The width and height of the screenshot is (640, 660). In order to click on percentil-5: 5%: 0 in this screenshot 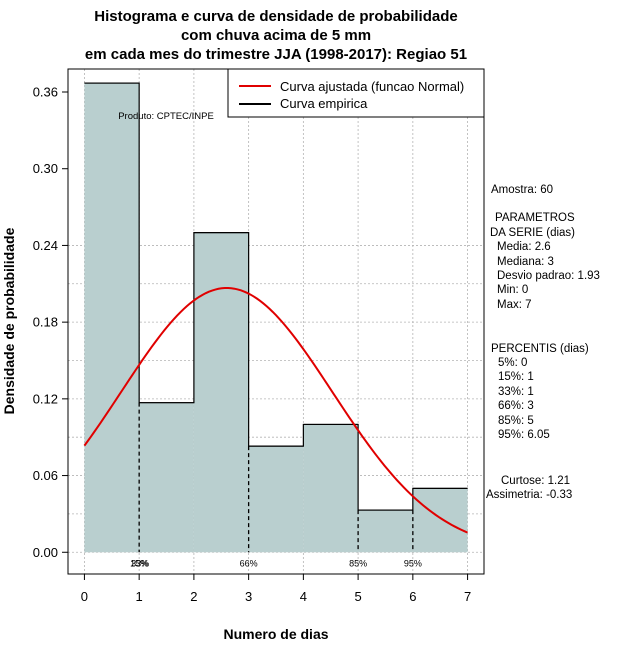, I will do `click(512, 363)`.